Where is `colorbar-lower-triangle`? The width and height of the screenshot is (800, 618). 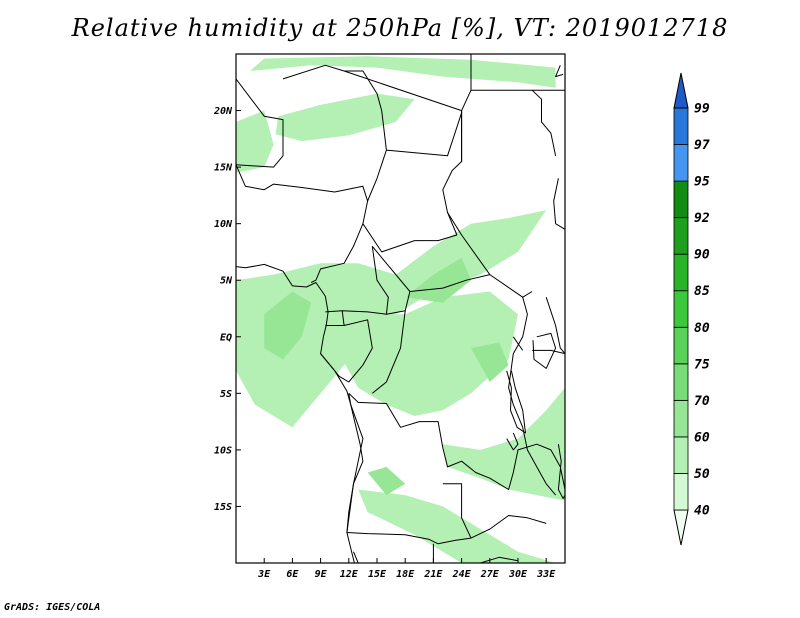
colorbar-lower-triangle is located at coordinates (681, 527).